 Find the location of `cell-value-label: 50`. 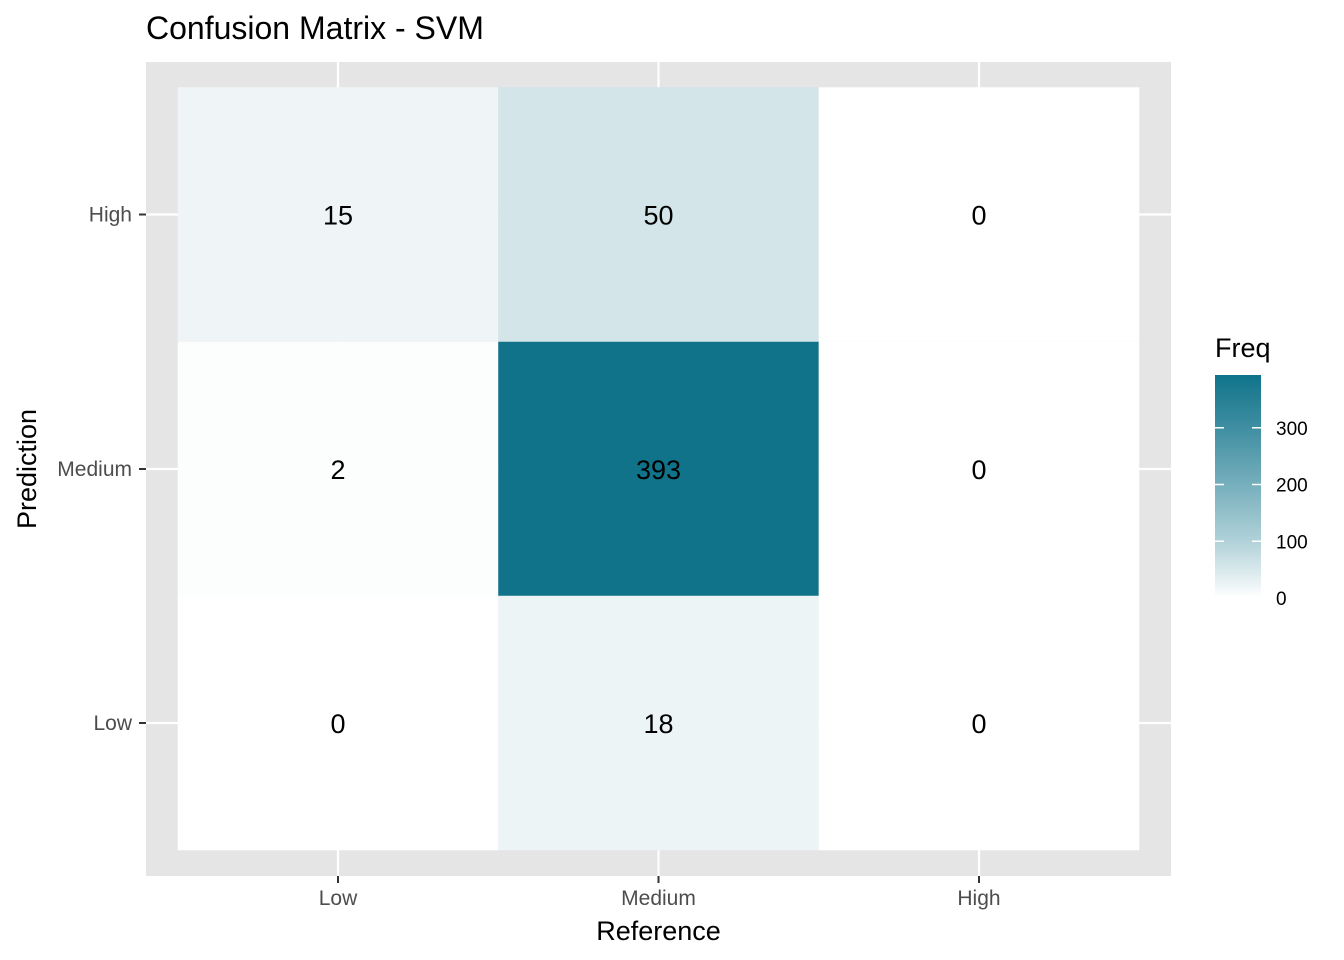

cell-value-label: 50 is located at coordinates (658, 216).